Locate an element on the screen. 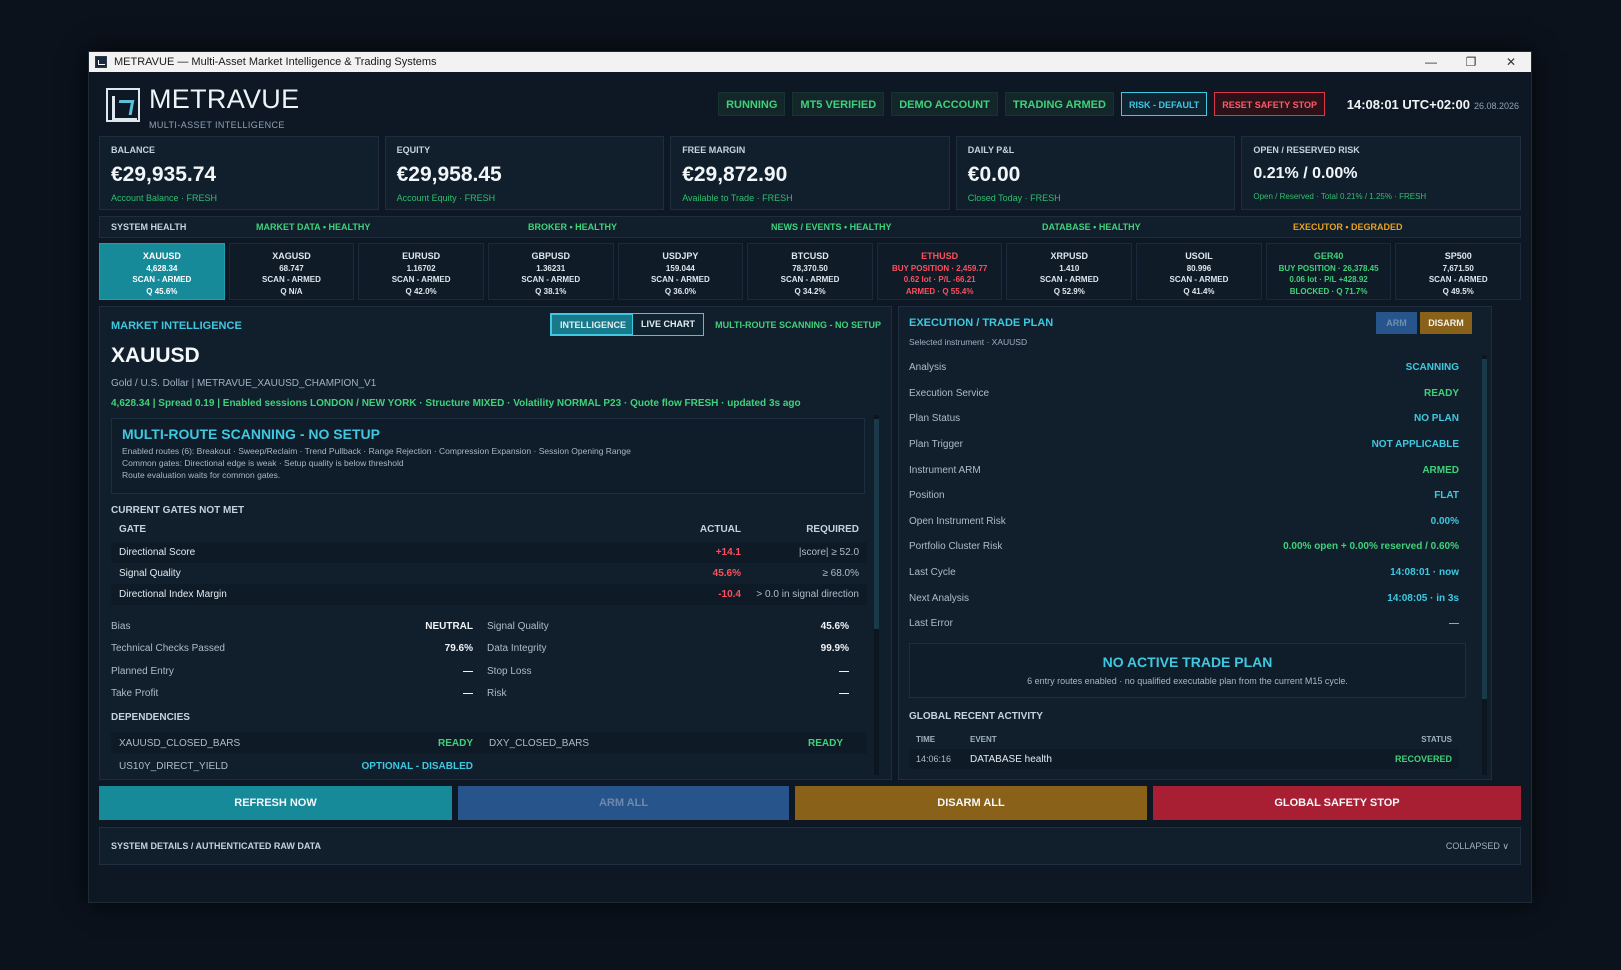  kpi-sub: Available to Trade · FRESH is located at coordinates (737, 198).